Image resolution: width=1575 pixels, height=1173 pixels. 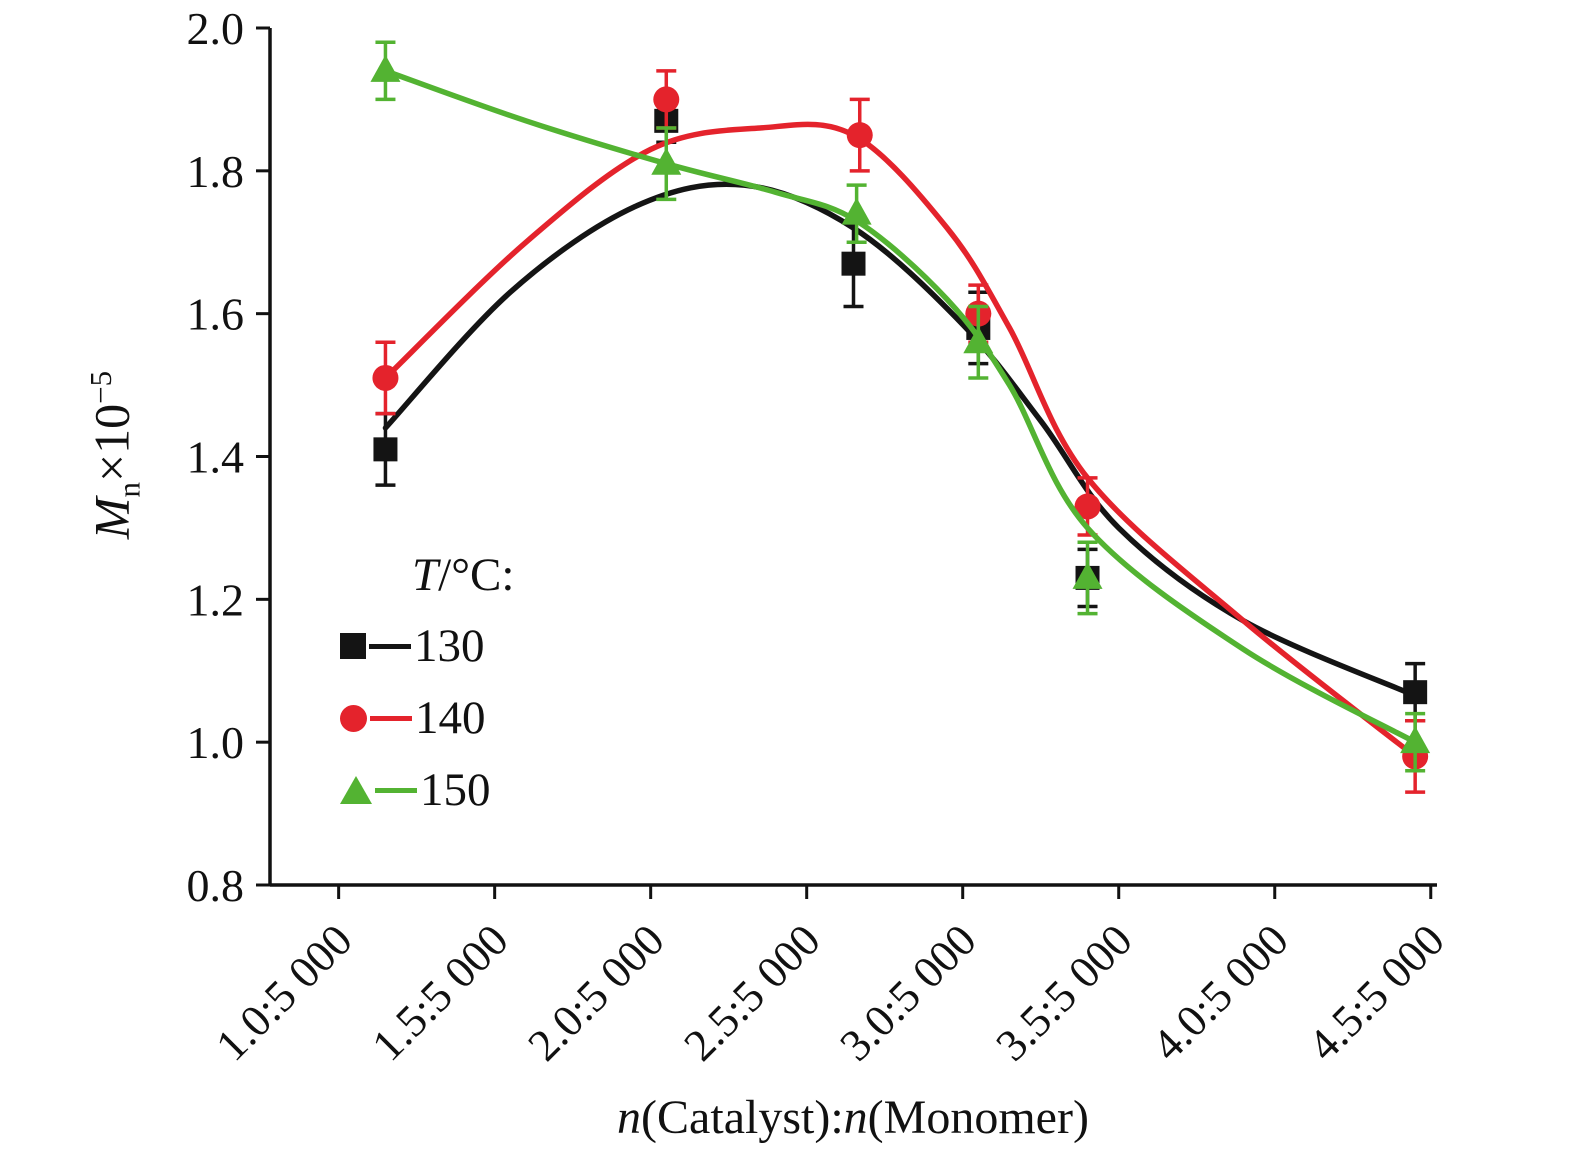 I want to click on y-axis-multiplier: ×10, so click(x=111, y=443).